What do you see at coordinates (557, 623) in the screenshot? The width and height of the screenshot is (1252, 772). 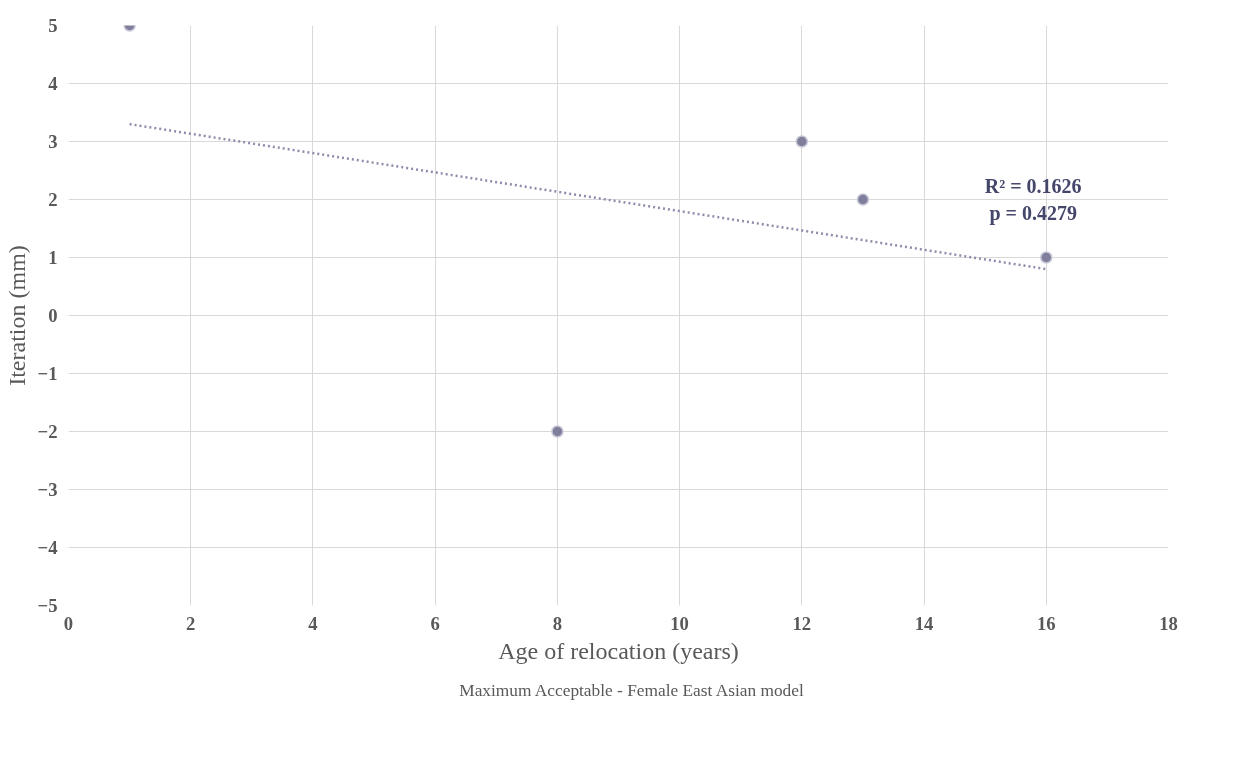 I see `x-tick-label: 8` at bounding box center [557, 623].